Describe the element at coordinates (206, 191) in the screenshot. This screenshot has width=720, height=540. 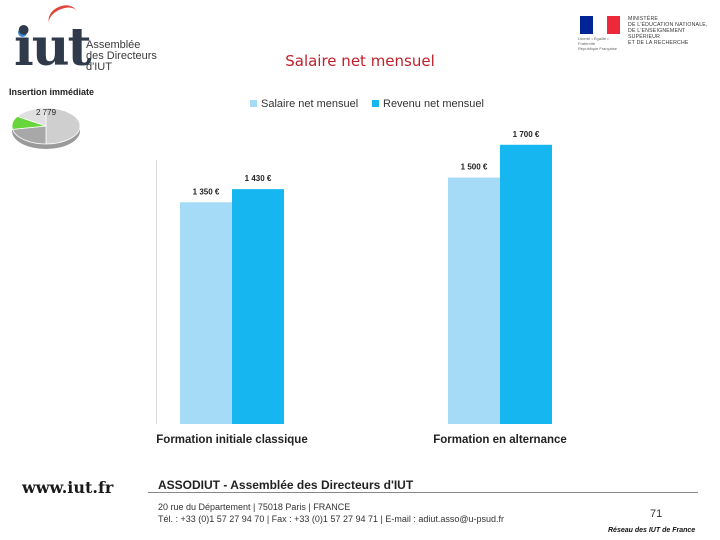
I see `bar-value-label: 1 350 €` at that location.